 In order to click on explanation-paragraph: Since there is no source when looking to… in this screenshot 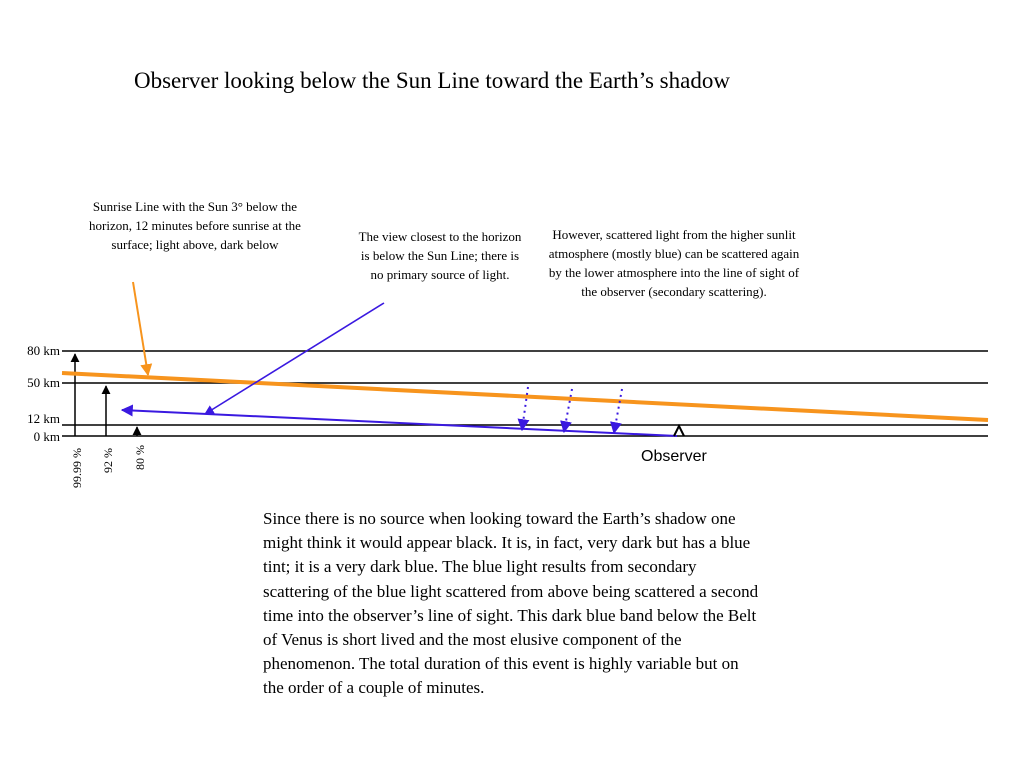, I will do `click(511, 603)`.